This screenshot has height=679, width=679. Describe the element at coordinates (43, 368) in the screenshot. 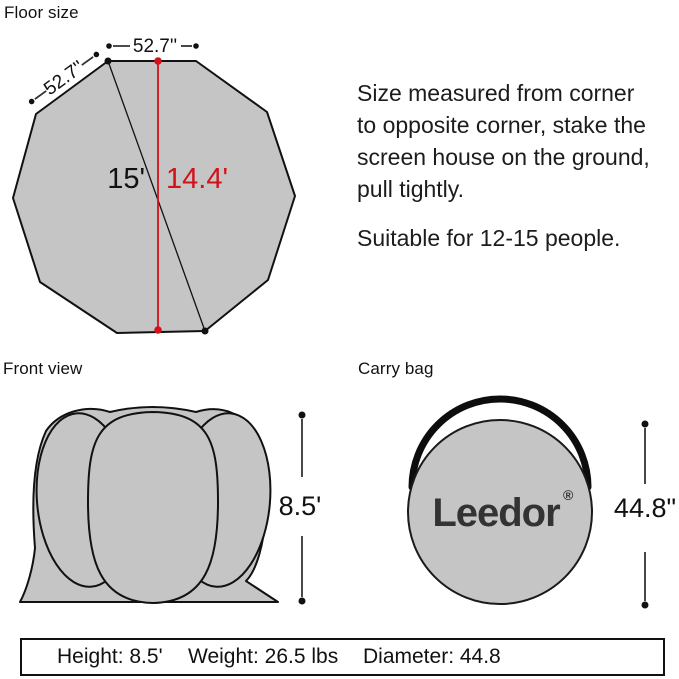

I see `front-view-title: Front view` at that location.